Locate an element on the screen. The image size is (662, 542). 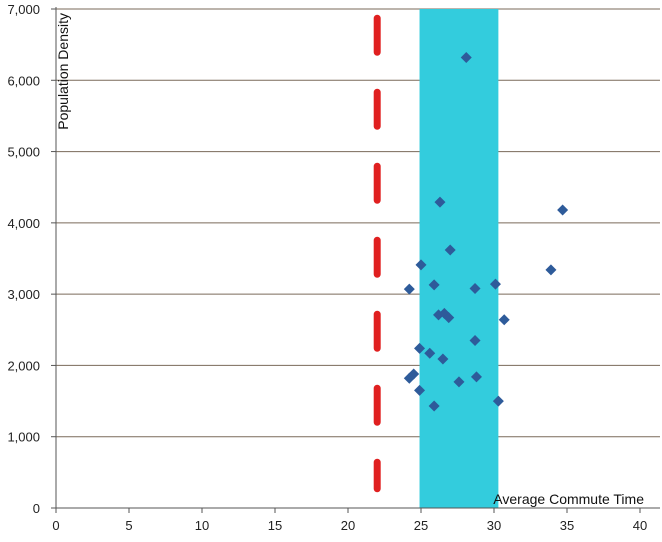
y-axis-title: Population Density is located at coordinates (63, 71).